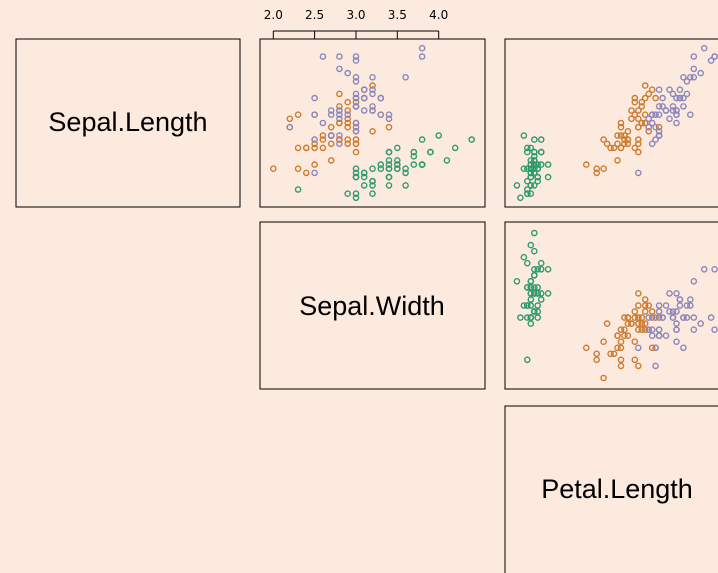  I want to click on panel-sepal-length-vs-sepal-width, so click(372, 123).